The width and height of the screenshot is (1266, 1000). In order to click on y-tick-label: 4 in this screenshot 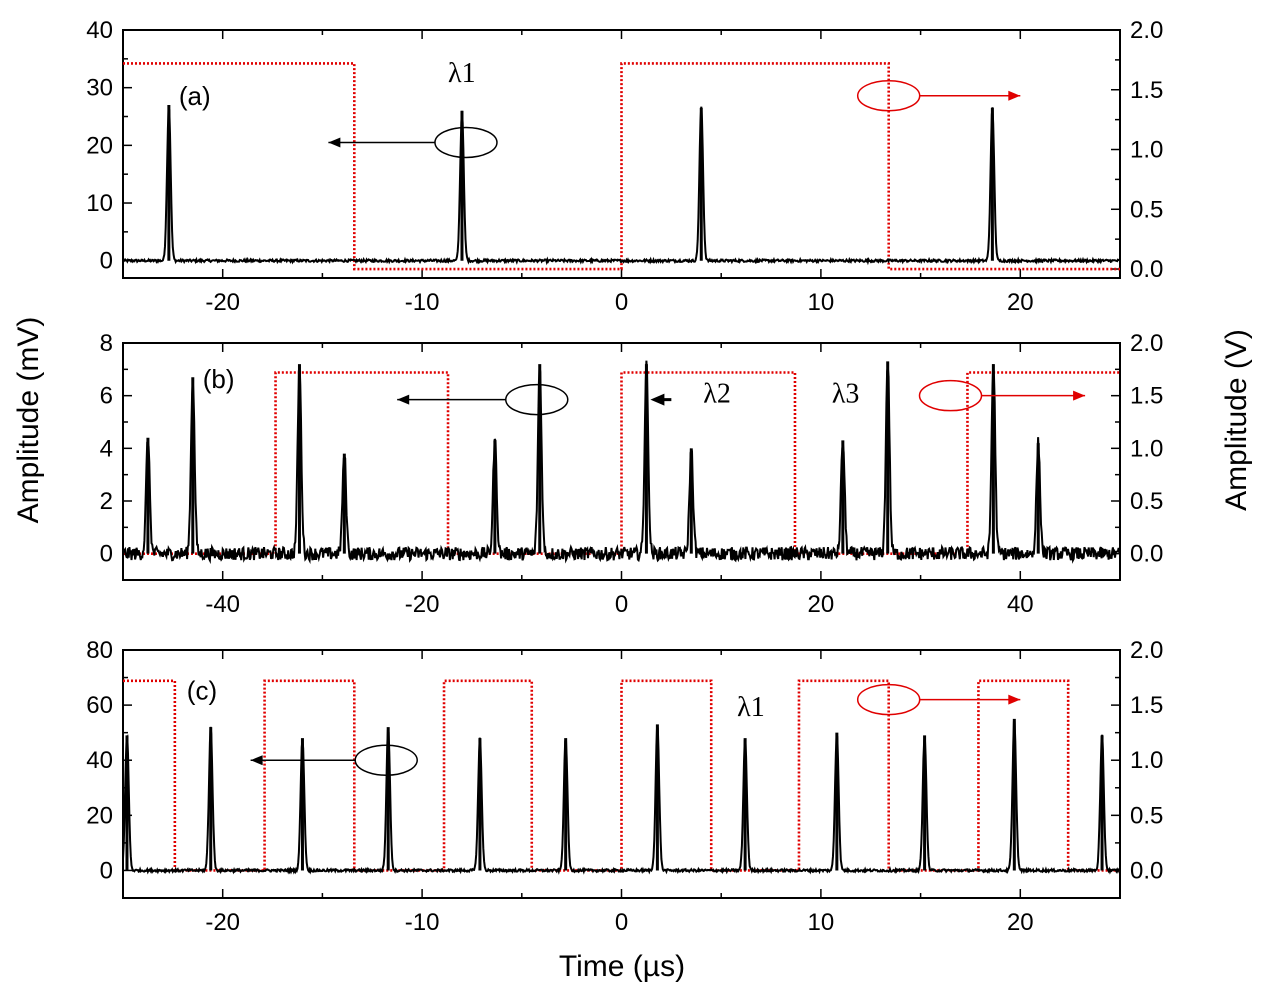, I will do `click(106, 448)`.